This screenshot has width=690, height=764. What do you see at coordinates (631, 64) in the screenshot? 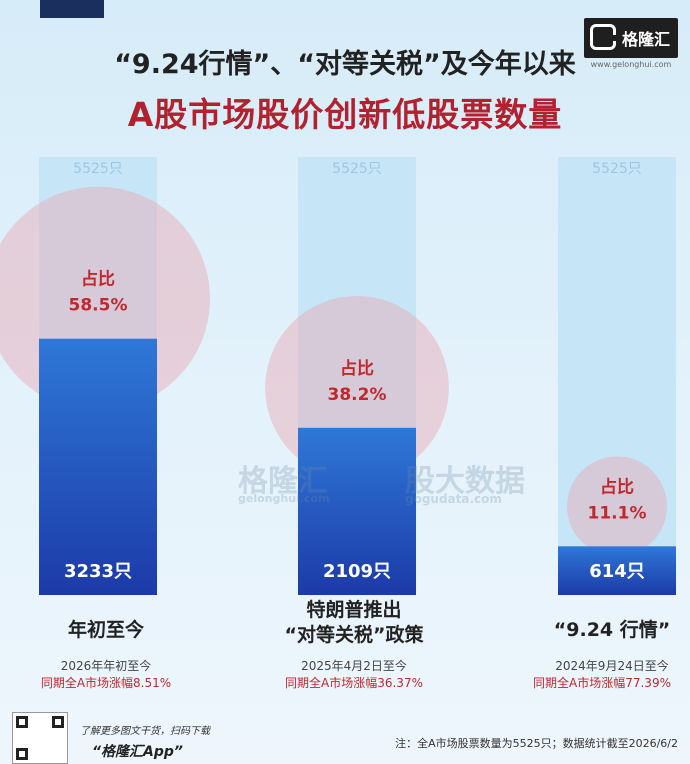
I see `logo-url: www.gelonghui.com` at bounding box center [631, 64].